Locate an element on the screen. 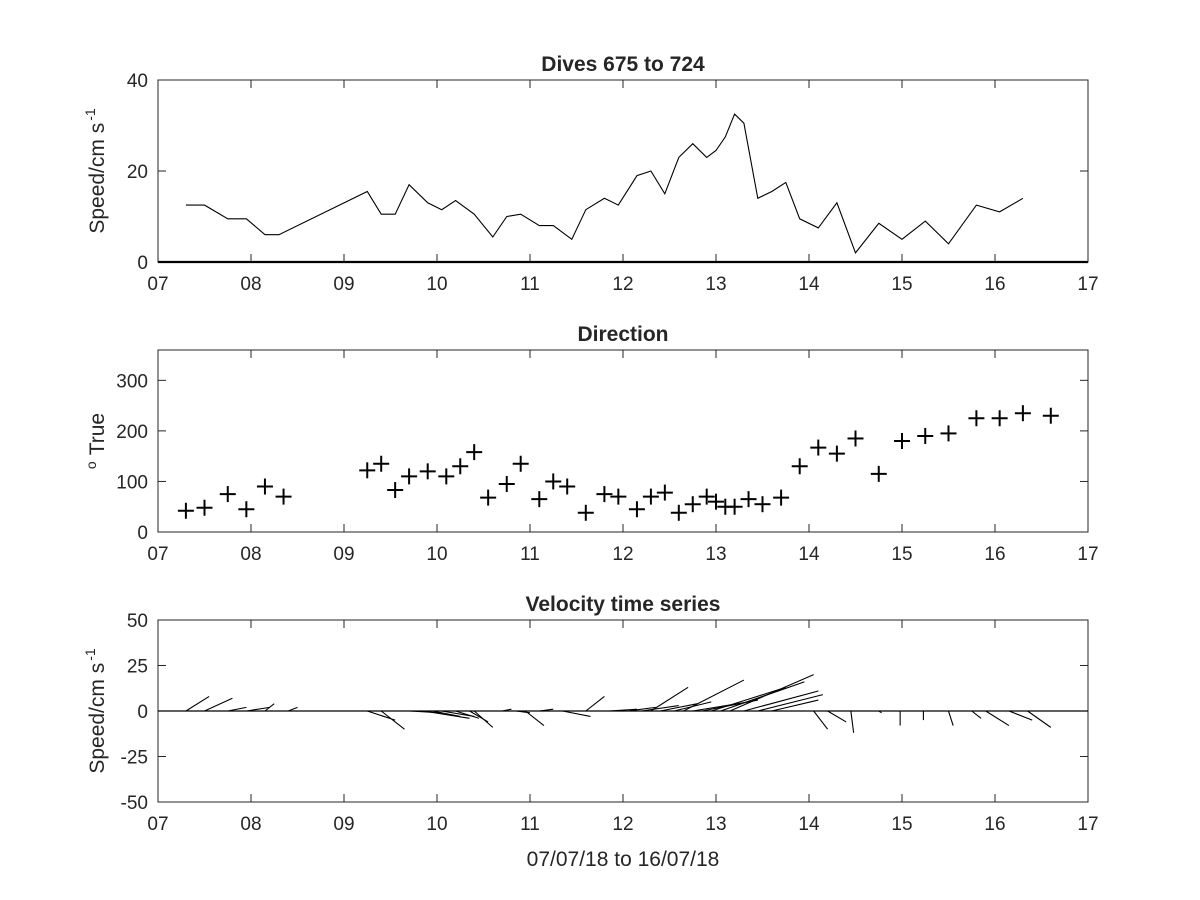  y-axis-label: Speed/cm s -1 is located at coordinates (95, 171).